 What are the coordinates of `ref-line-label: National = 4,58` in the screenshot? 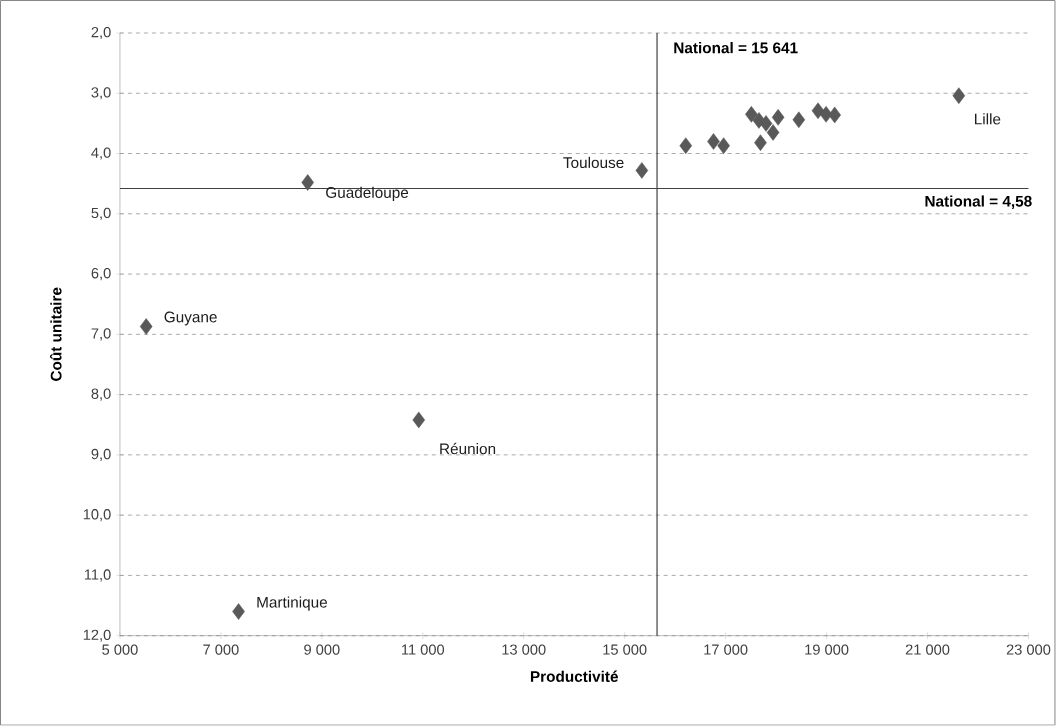 It's located at (978, 202).